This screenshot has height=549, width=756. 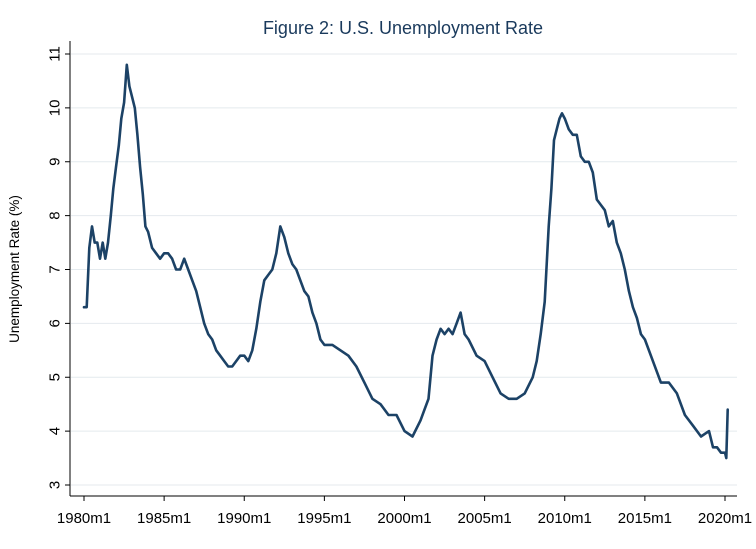 What do you see at coordinates (55, 215) in the screenshot?
I see `y-tick-label: 8` at bounding box center [55, 215].